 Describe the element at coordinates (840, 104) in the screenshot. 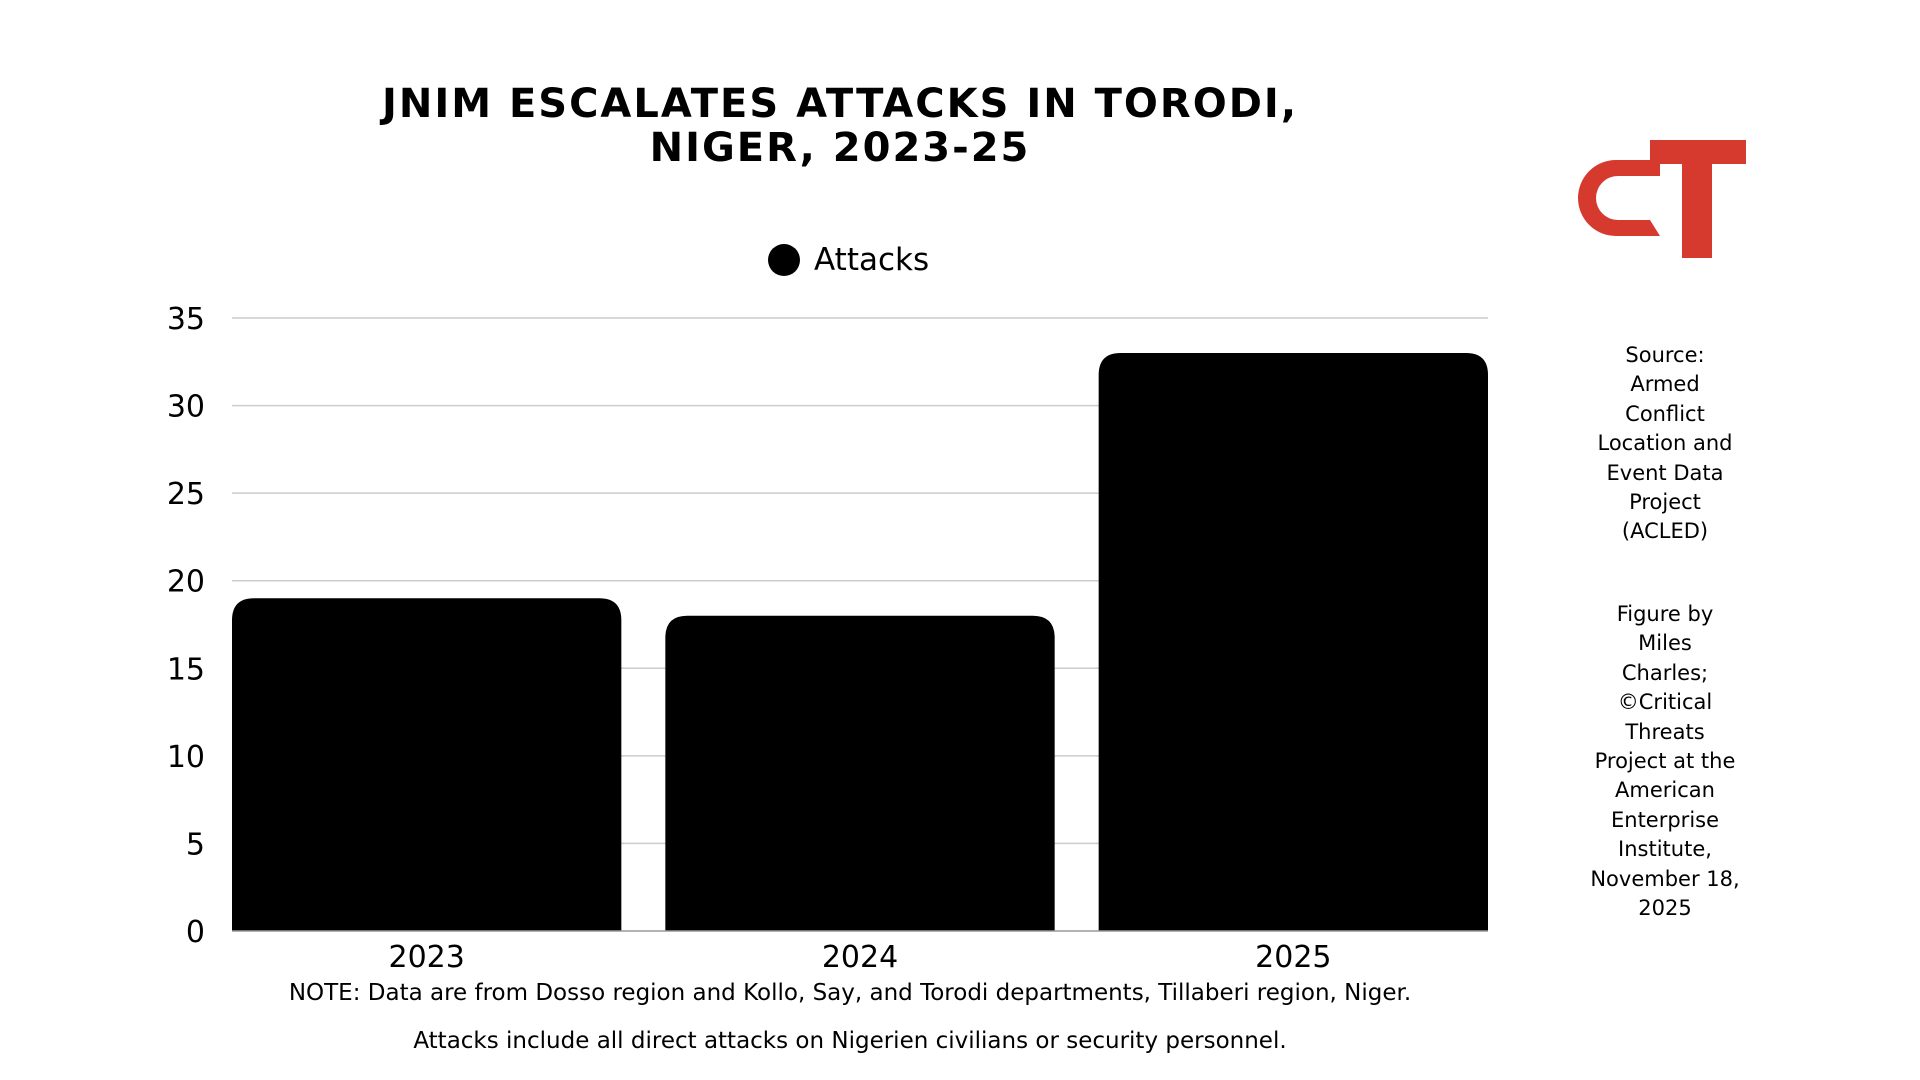

I see `chart-title-line-1: JNIM ESCALATES ATTACKS IN TORODI,` at that location.